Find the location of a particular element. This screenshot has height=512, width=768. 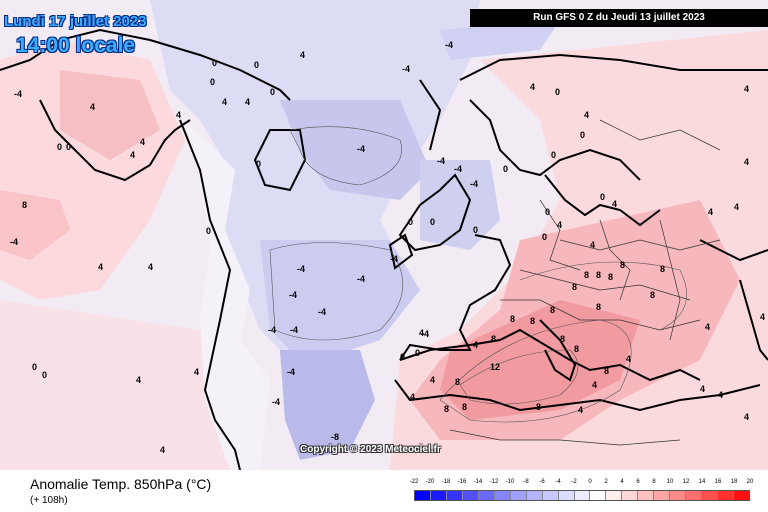

cool-anomaly-core-north is located at coordinates (355, 150).